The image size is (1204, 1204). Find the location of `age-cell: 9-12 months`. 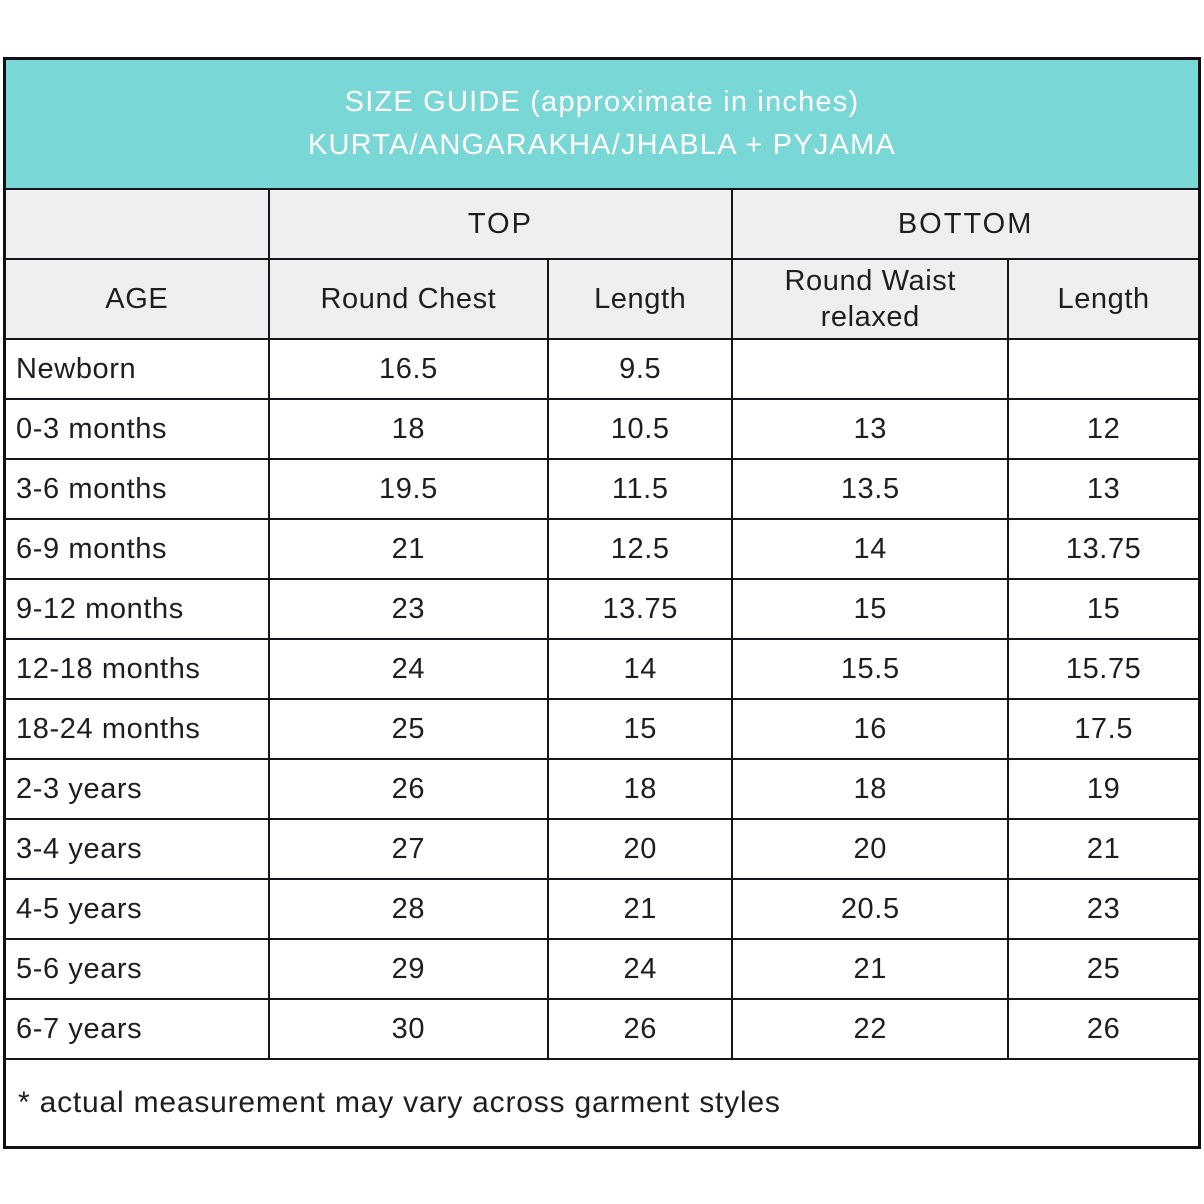

age-cell: 9-12 months is located at coordinates (136, 609).